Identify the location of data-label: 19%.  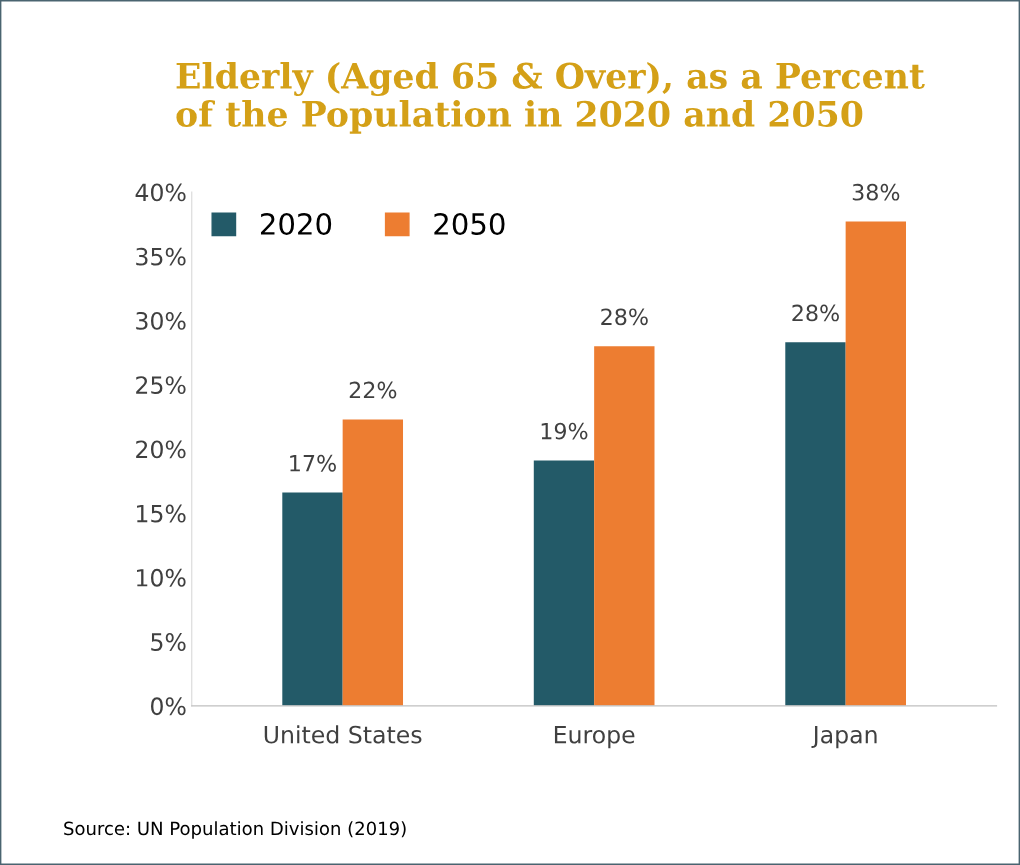
(564, 431).